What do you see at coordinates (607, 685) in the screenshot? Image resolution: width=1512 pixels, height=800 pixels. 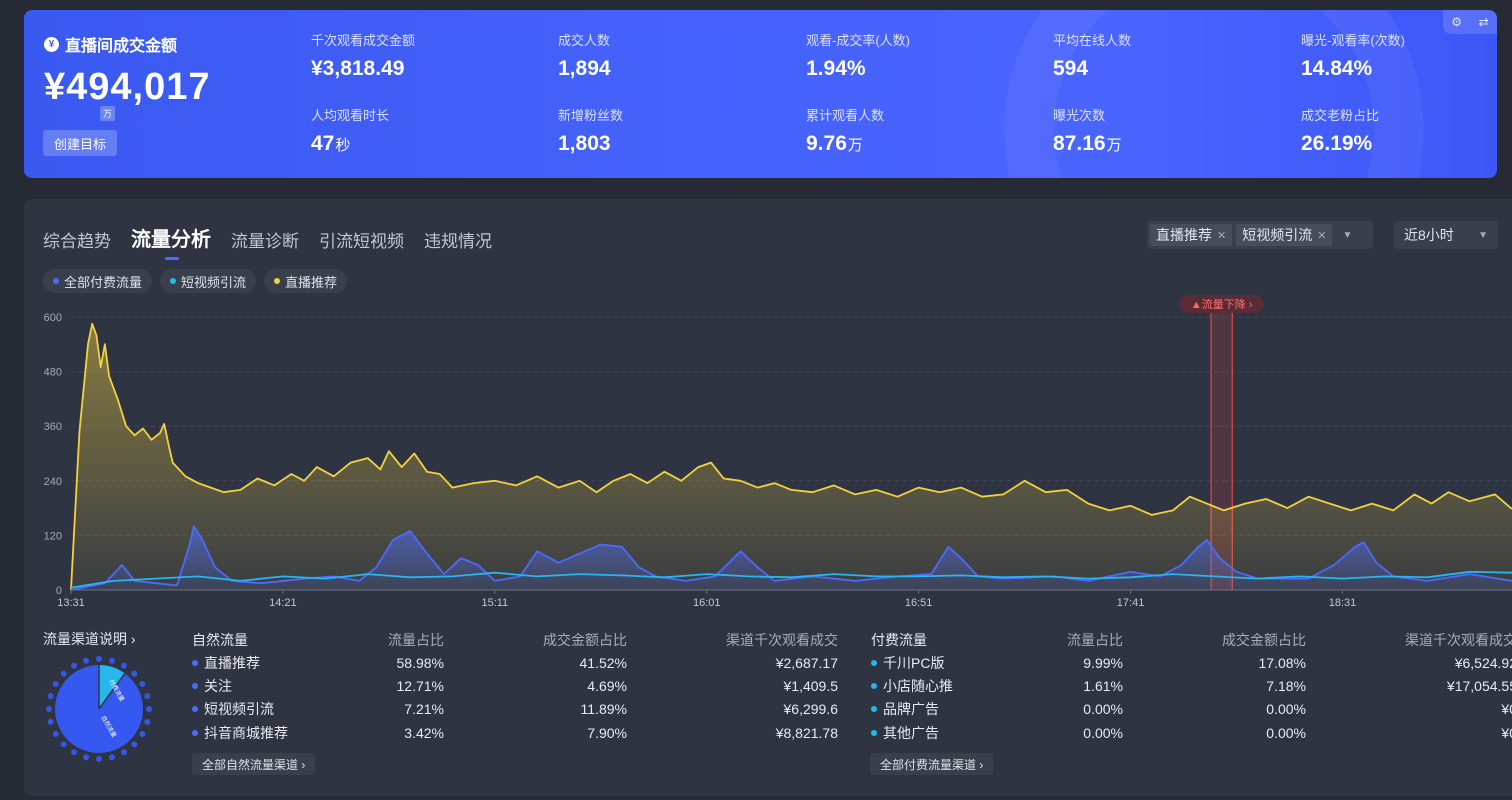 I see `gmv-share: 4.69%` at bounding box center [607, 685].